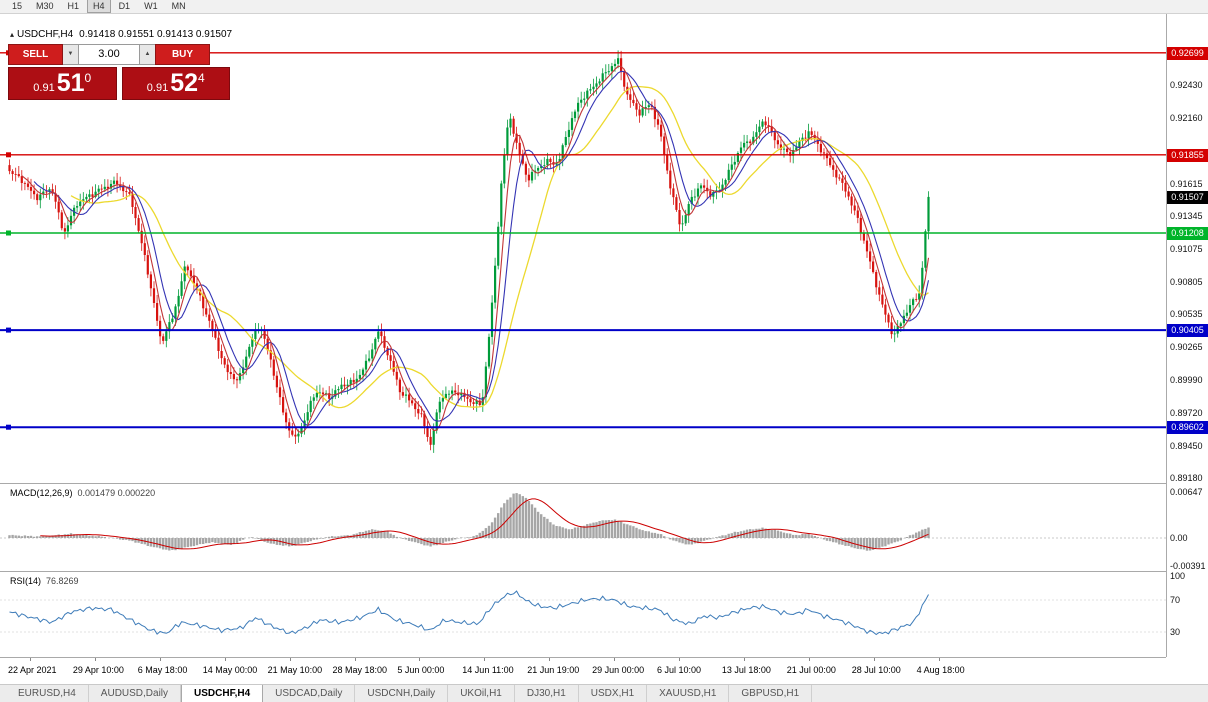 The height and width of the screenshot is (702, 1208). I want to click on time-axis-label: 13 Jul 18:00, so click(746, 670).